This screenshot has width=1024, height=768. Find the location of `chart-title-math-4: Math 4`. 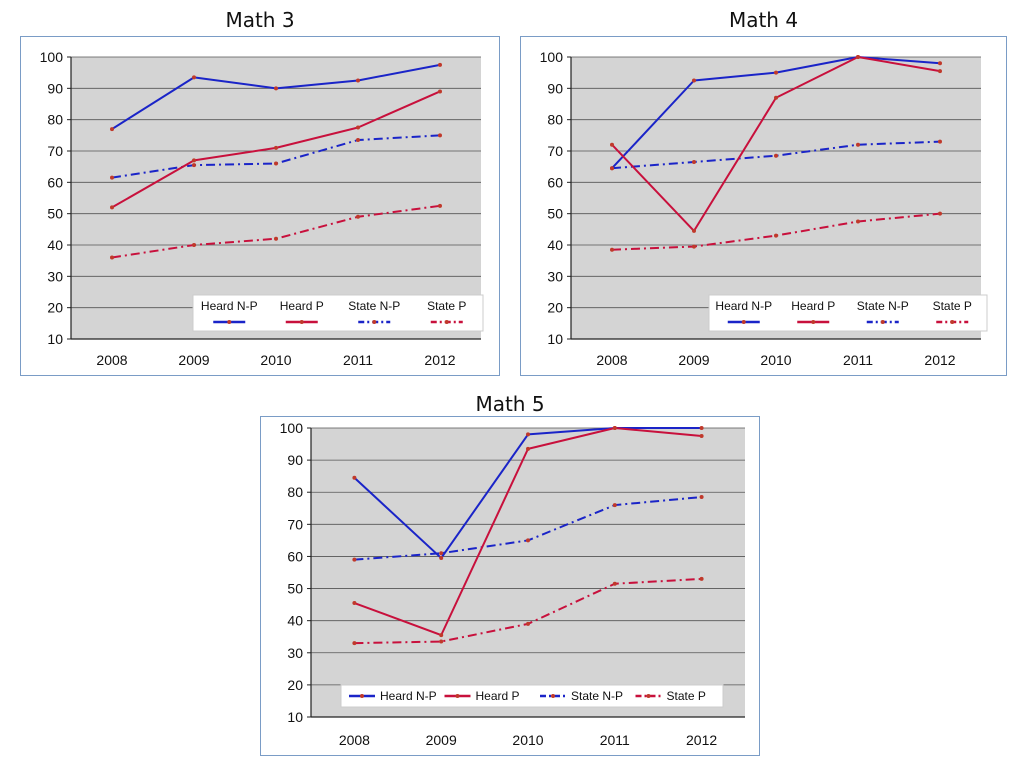

chart-title-math-4: Math 4 is located at coordinates (763, 20).